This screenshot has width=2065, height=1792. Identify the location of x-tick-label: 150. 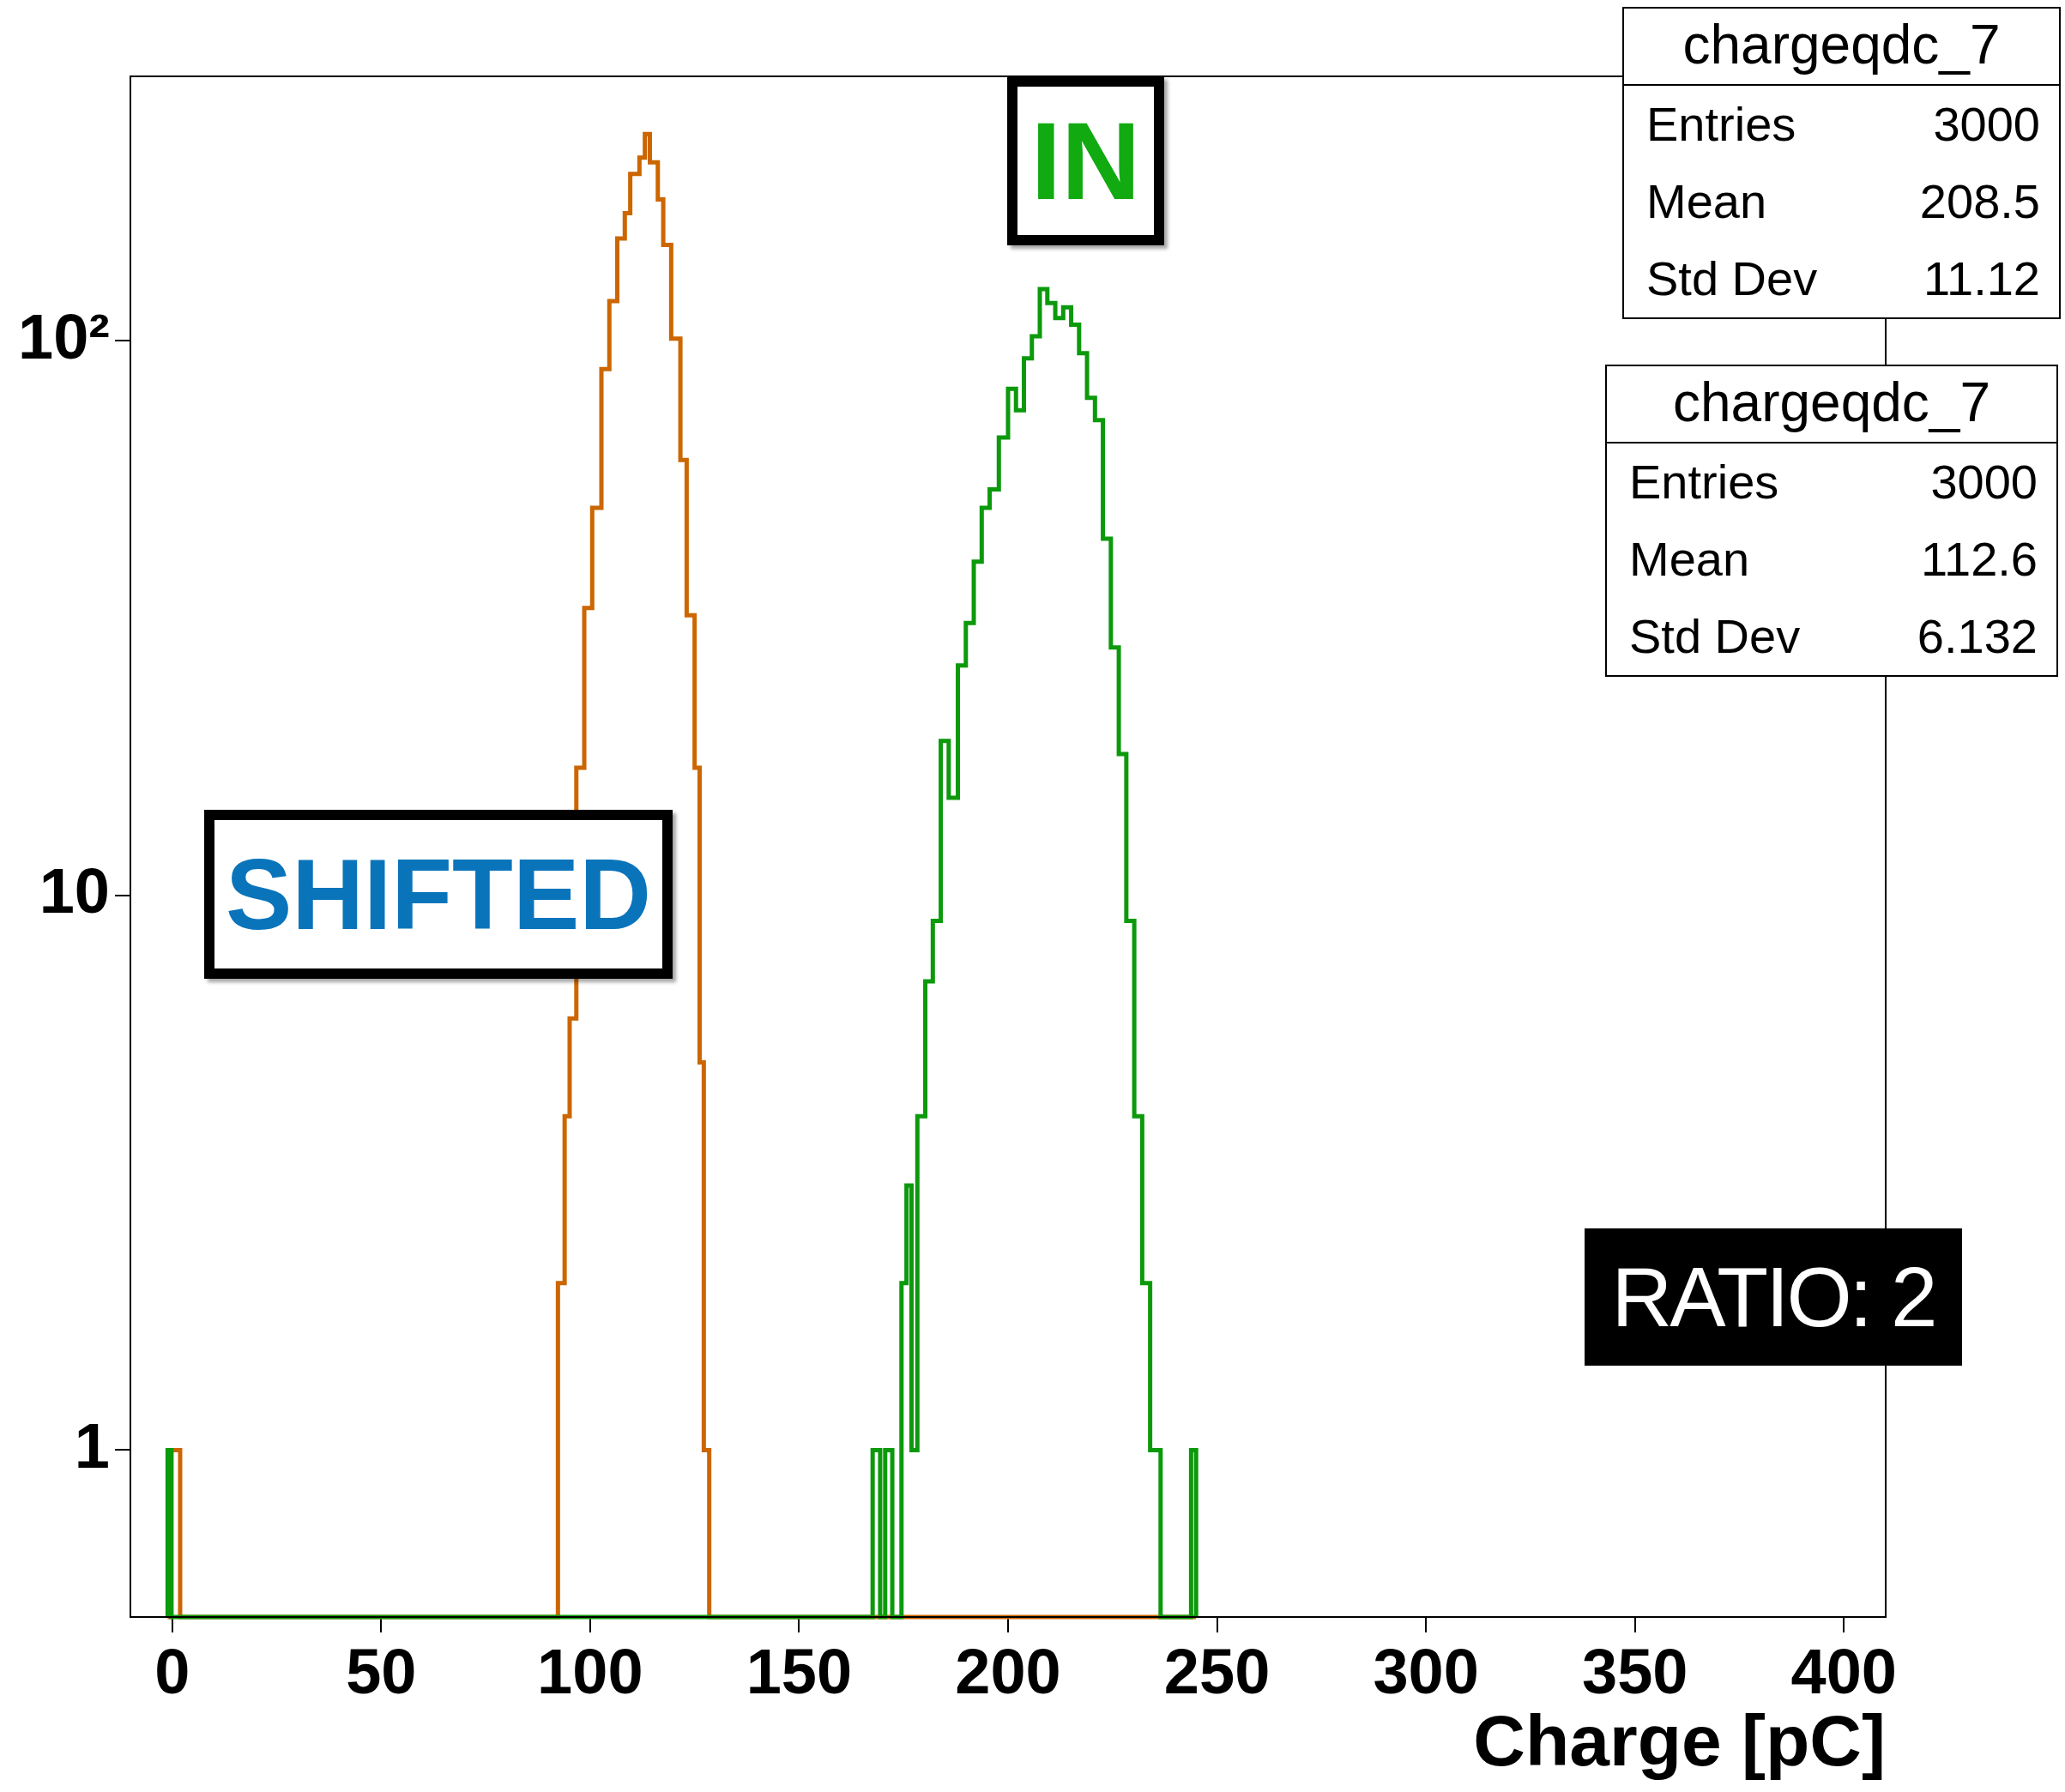
(799, 1671).